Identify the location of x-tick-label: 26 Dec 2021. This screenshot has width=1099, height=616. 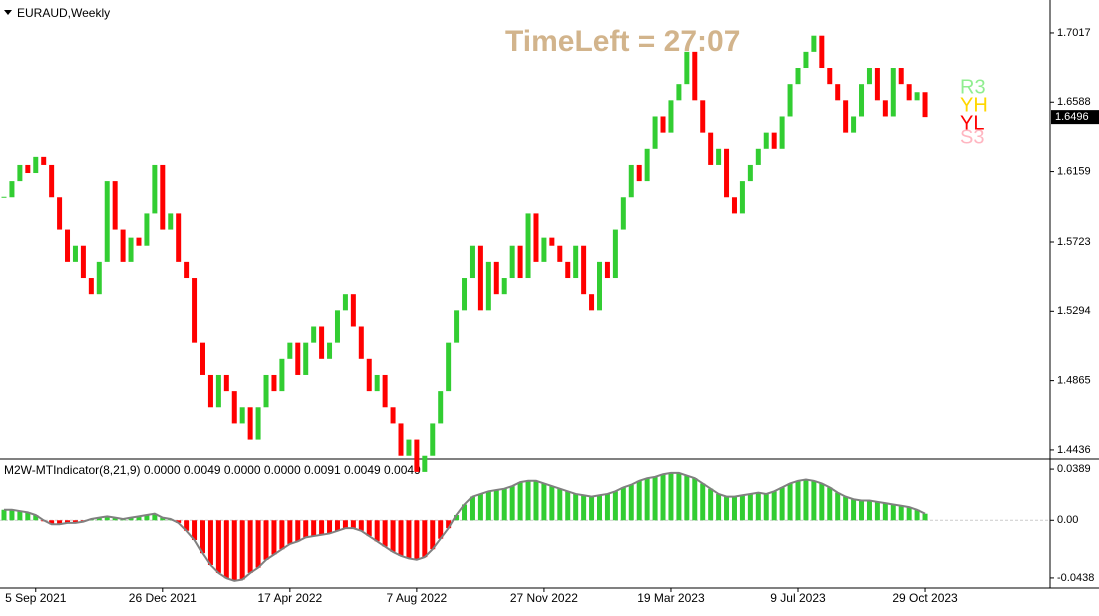
(163, 598).